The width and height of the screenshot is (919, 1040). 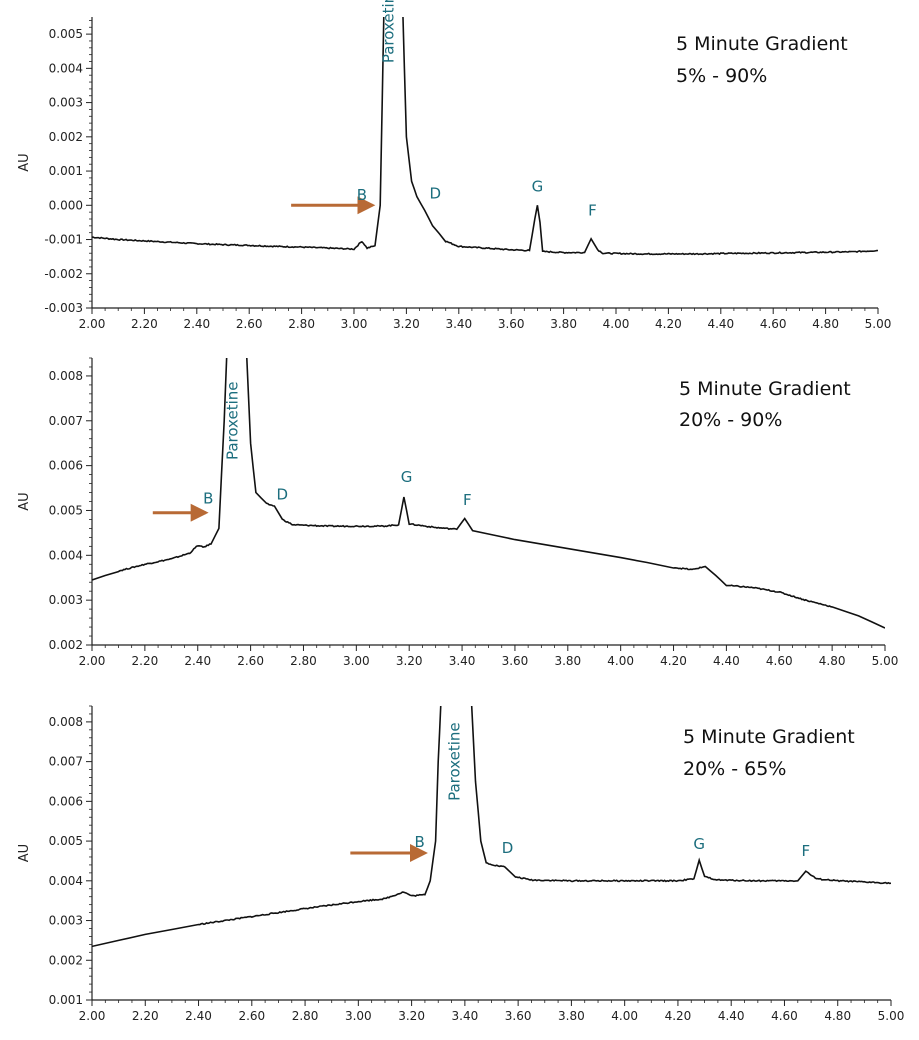 What do you see at coordinates (66, 205) in the screenshot?
I see `y-tick-label: 0.000` at bounding box center [66, 205].